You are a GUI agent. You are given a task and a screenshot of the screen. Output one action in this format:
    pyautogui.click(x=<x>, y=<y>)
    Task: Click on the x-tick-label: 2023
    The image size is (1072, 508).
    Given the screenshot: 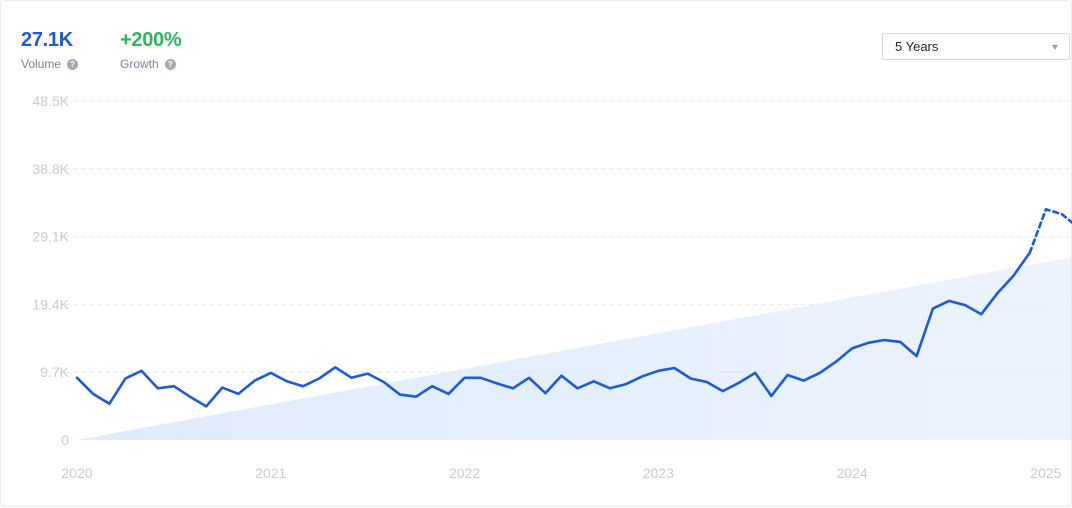 What is the action you would take?
    pyautogui.click(x=658, y=473)
    